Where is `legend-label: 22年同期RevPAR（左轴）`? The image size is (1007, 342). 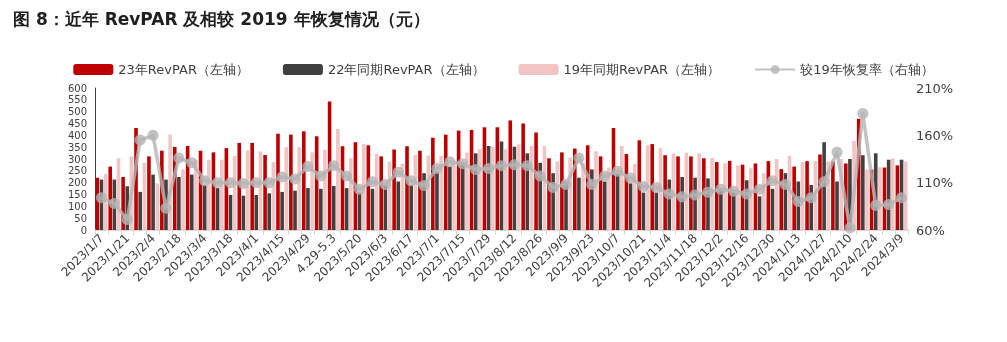
legend-label: 22年同期RevPAR（左轴） is located at coordinates (406, 69).